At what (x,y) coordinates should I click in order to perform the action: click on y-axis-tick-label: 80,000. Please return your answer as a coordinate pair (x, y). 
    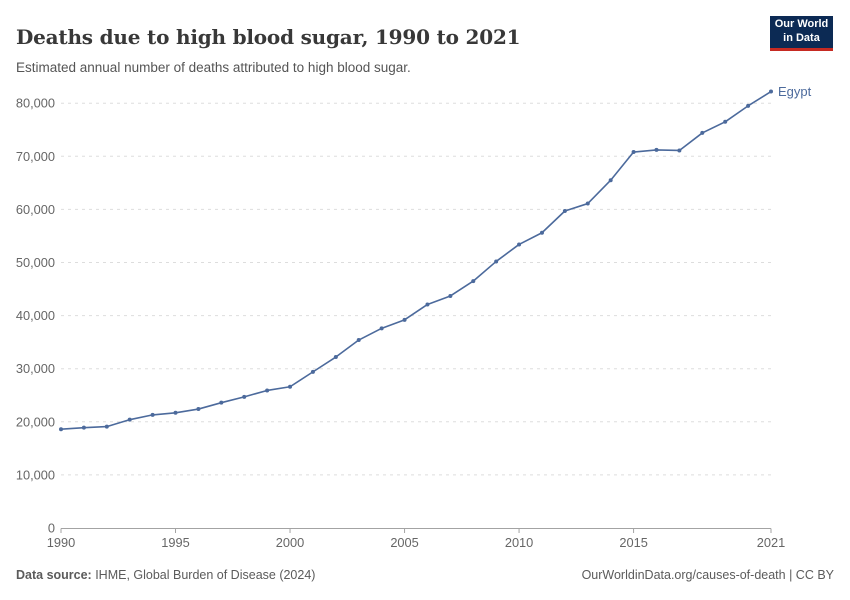
    Looking at the image, I should click on (35, 103).